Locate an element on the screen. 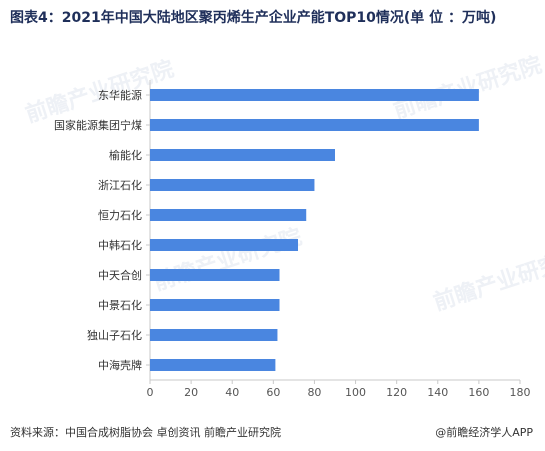  x-tick-label: 180 is located at coordinates (520, 392).